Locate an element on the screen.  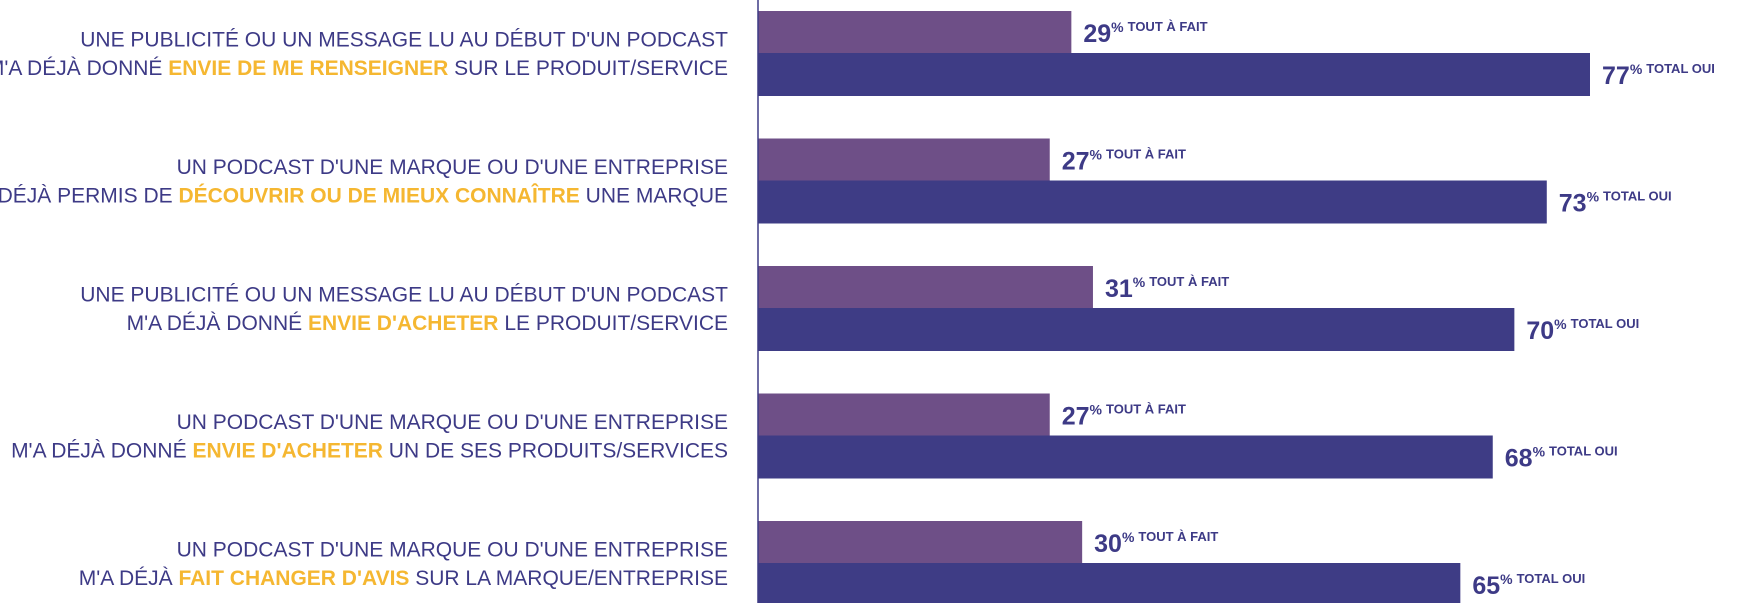
category-text: M'A DÉJÀ PERMIS DE is located at coordinates (89, 195).